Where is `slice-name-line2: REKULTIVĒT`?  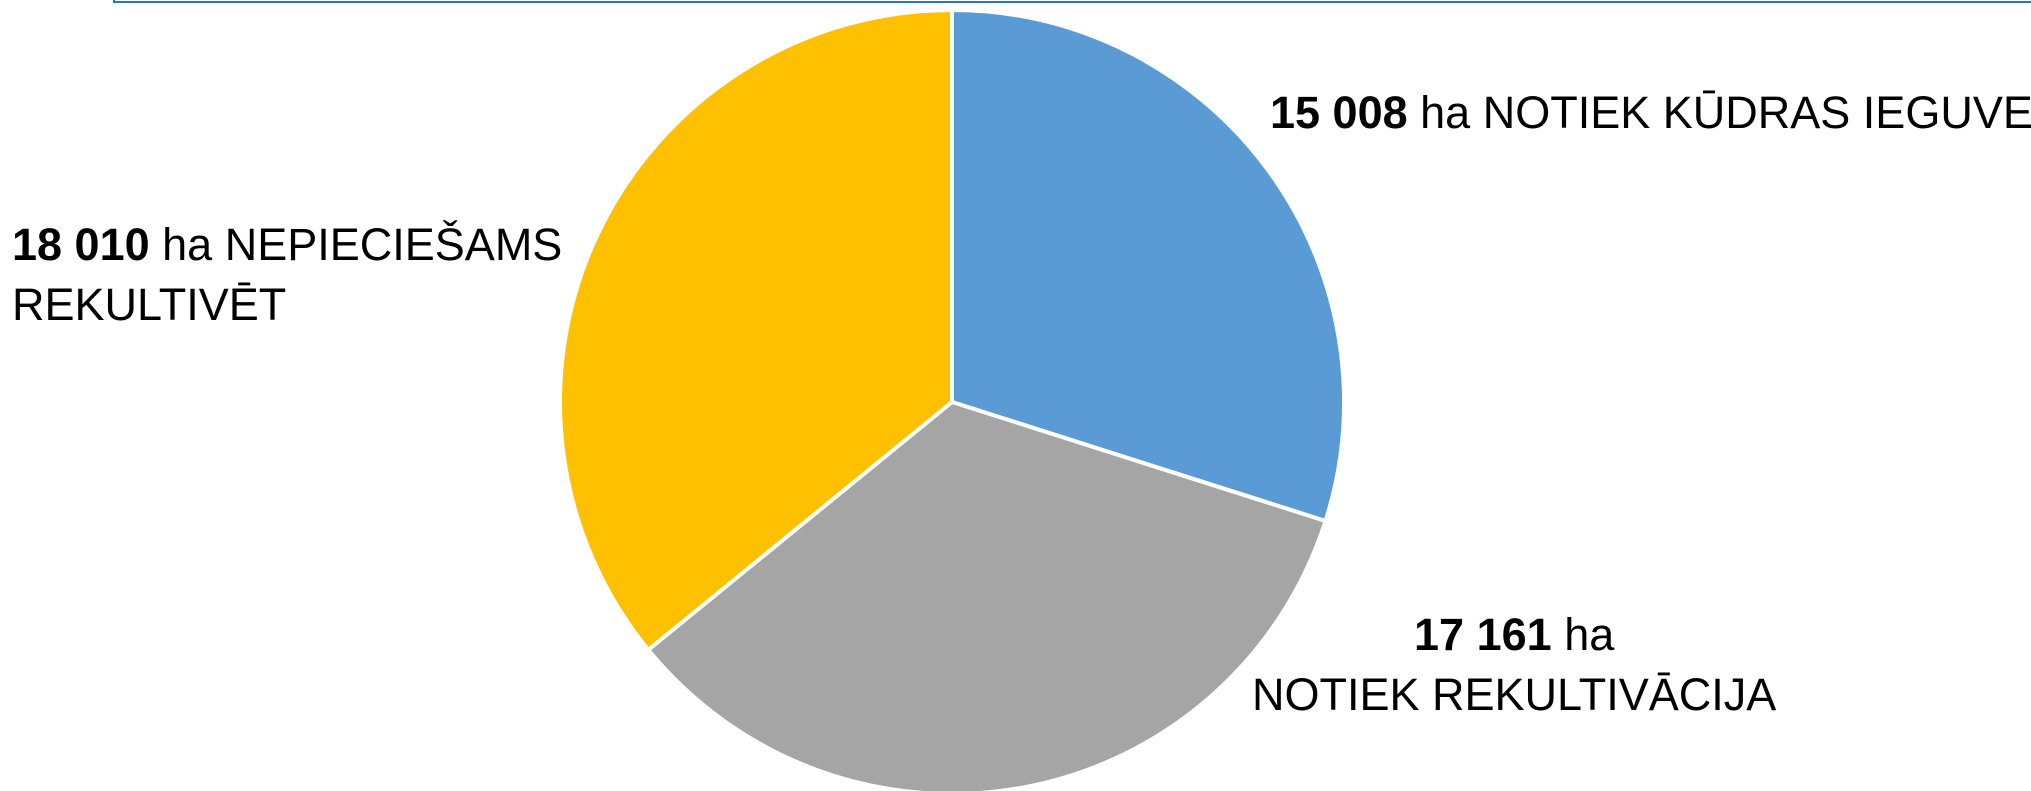
slice-name-line2: REKULTIVĒT is located at coordinates (149, 304).